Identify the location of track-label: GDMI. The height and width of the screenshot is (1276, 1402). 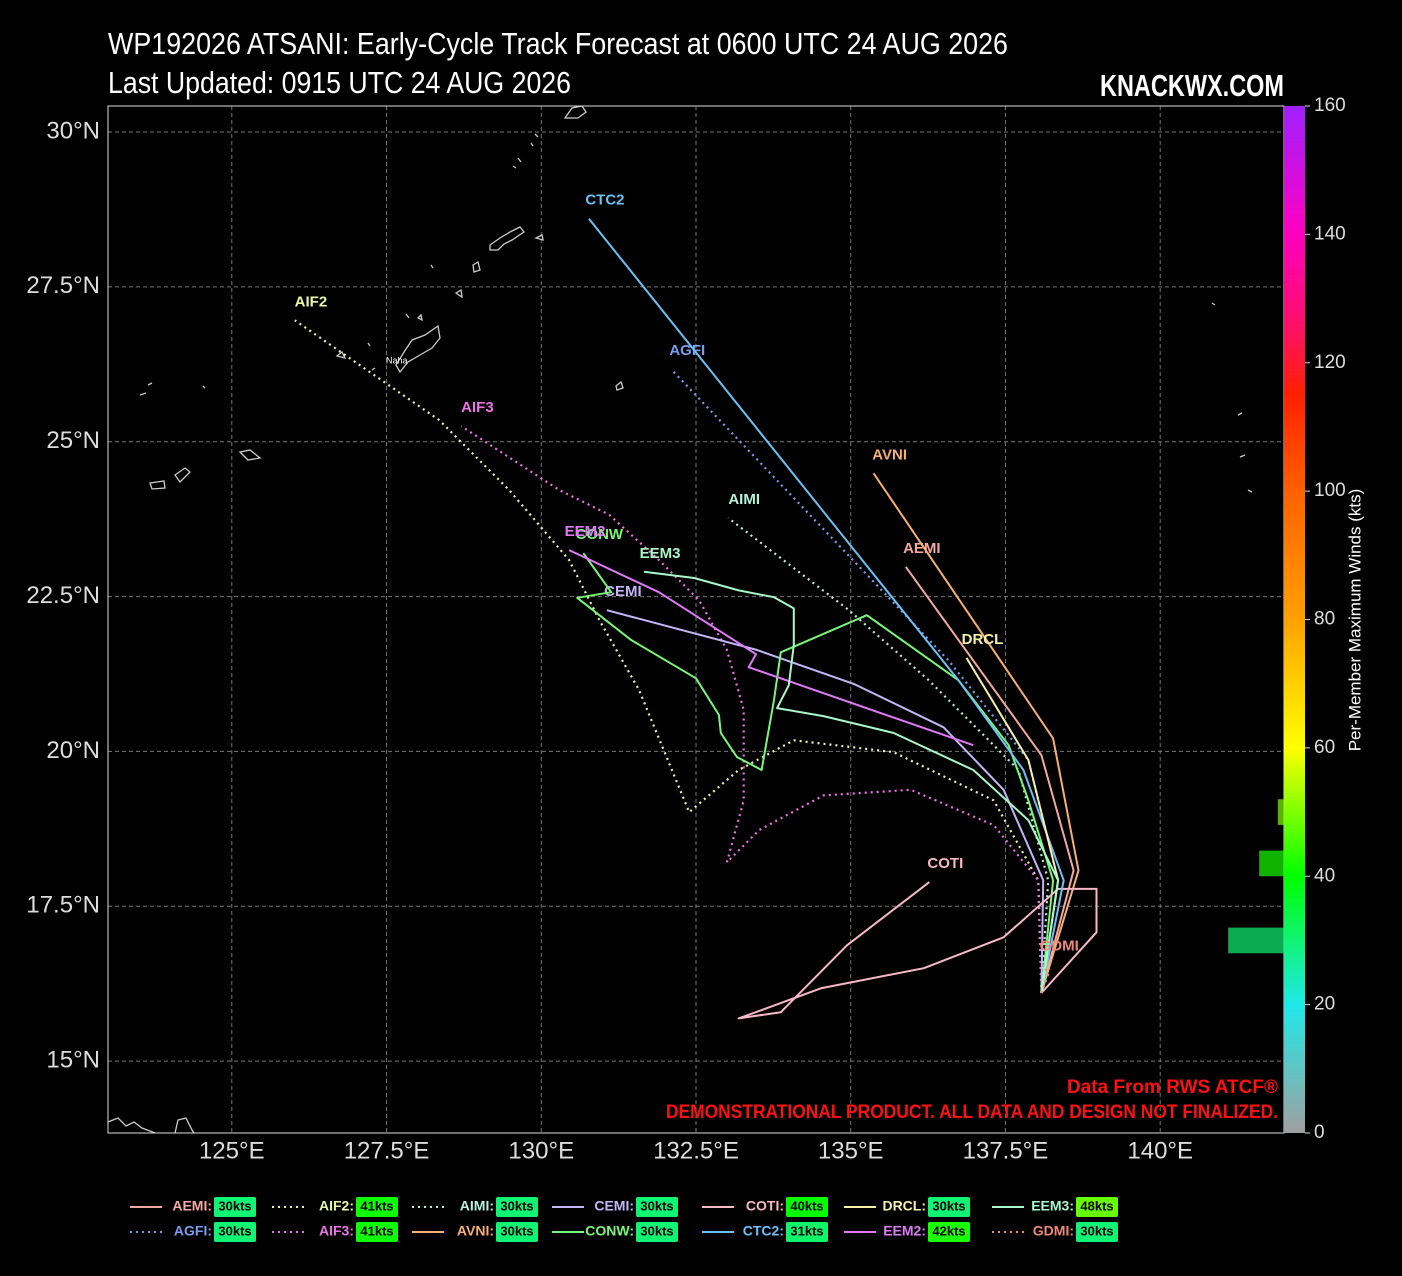
(1059, 945).